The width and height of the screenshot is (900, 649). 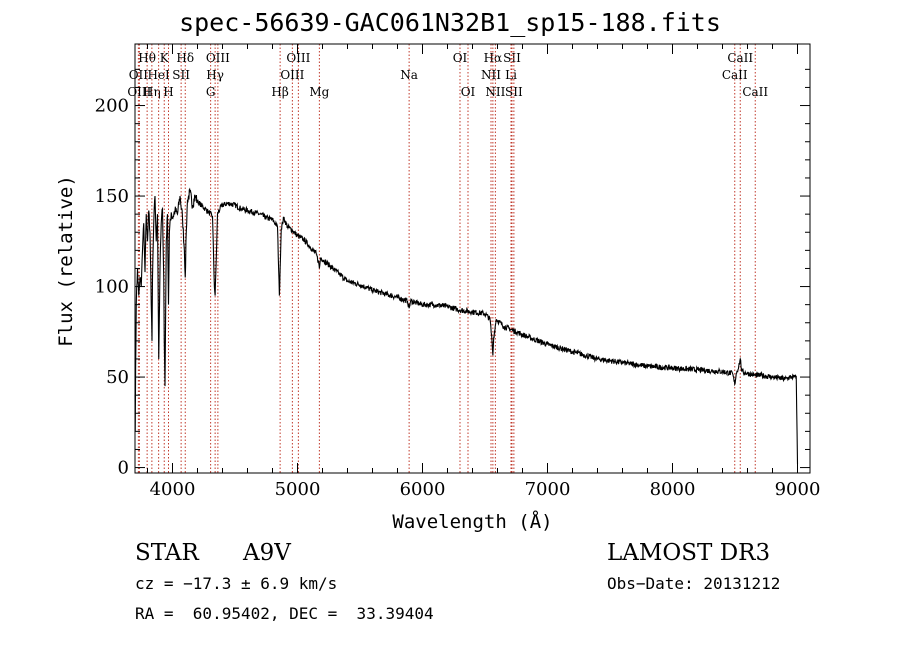 What do you see at coordinates (112, 196) in the screenshot?
I see `y-tick-label: 150` at bounding box center [112, 196].